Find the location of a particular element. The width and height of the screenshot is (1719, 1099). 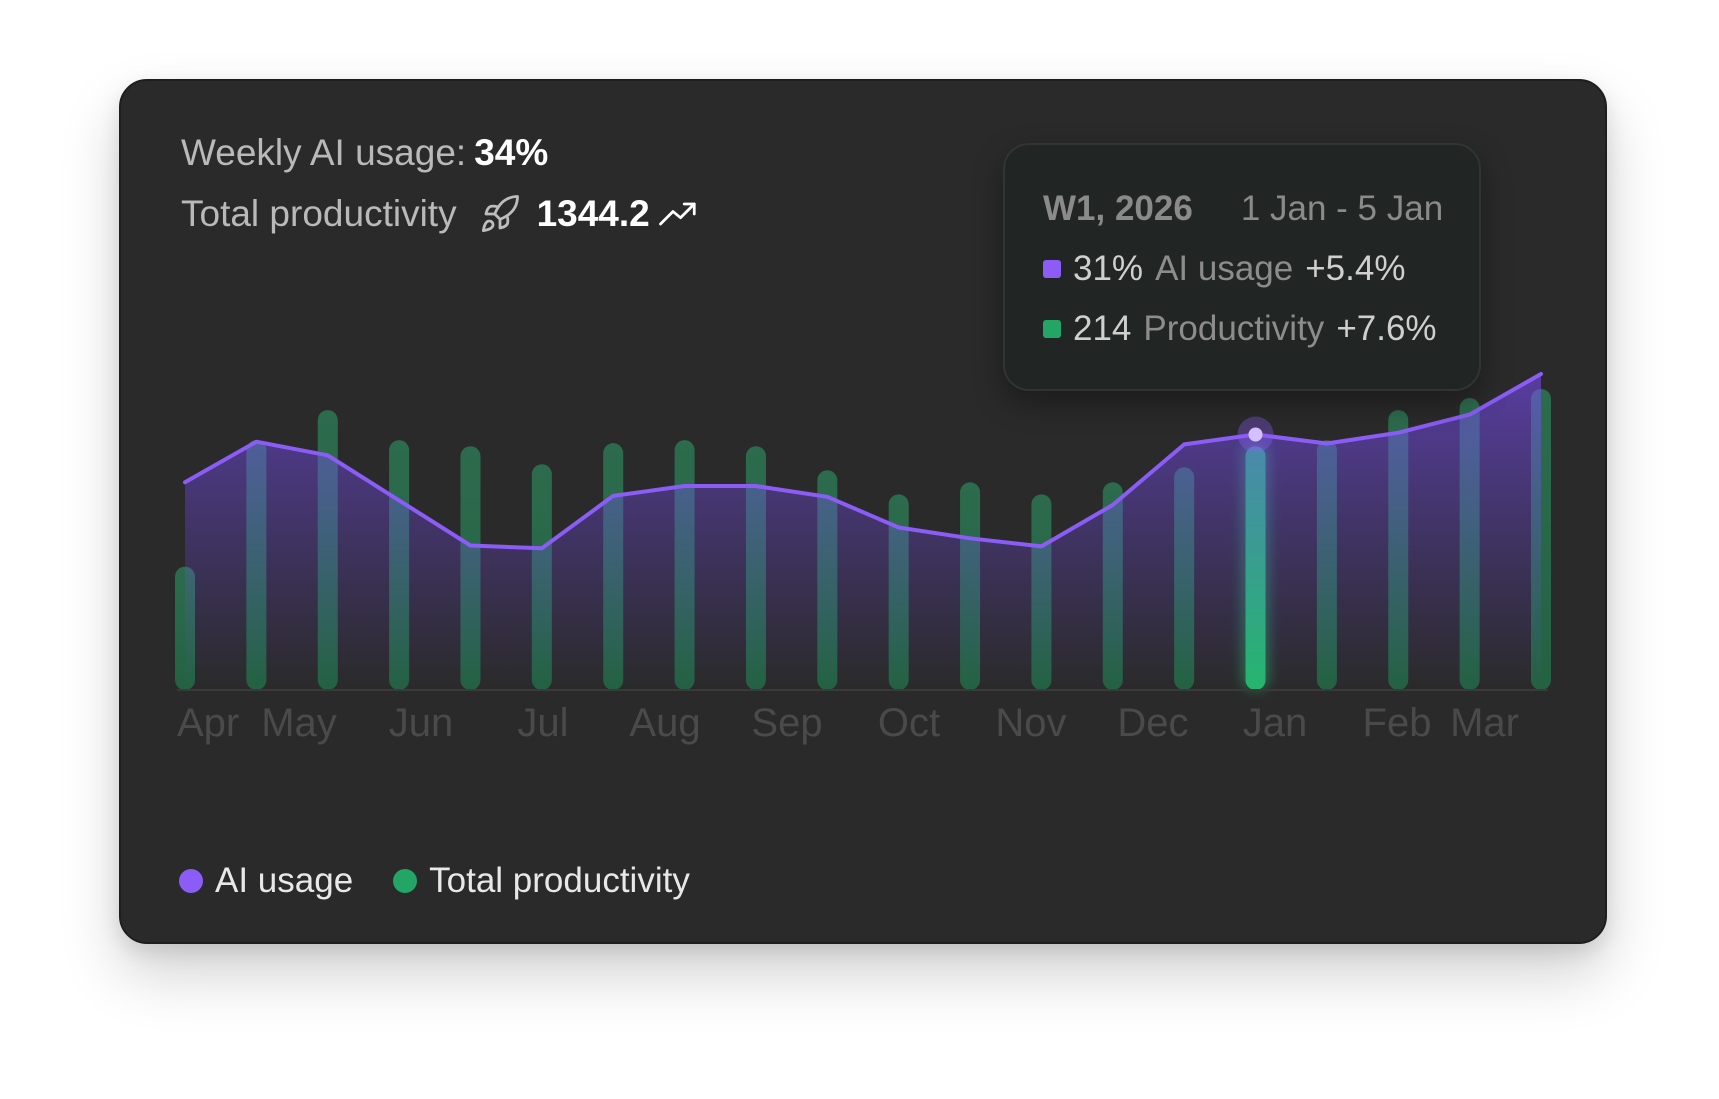

legend: AI usage Total productivity is located at coordinates (434, 881).